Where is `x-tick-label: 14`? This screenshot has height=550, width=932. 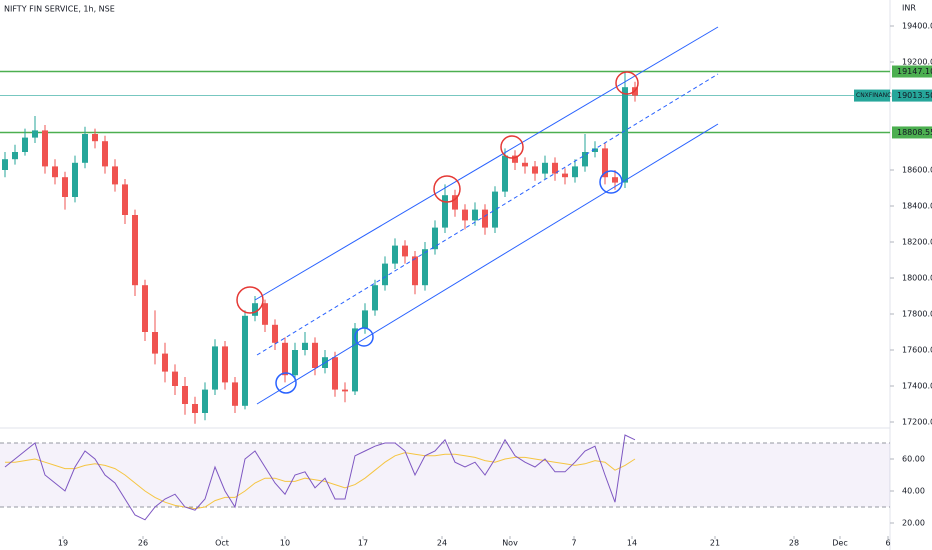
x-tick-label: 14 is located at coordinates (632, 543).